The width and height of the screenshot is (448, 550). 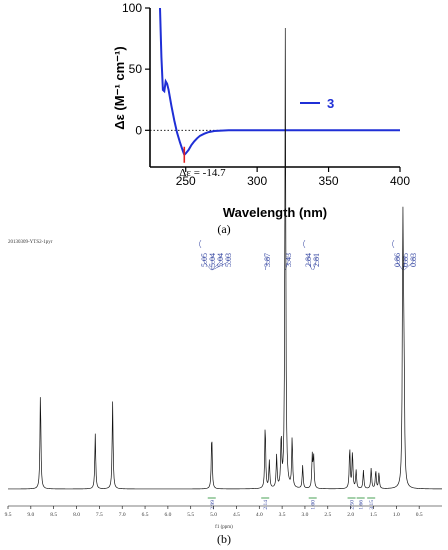 I want to click on nmr-integration: 1.66, so click(x=360, y=503).